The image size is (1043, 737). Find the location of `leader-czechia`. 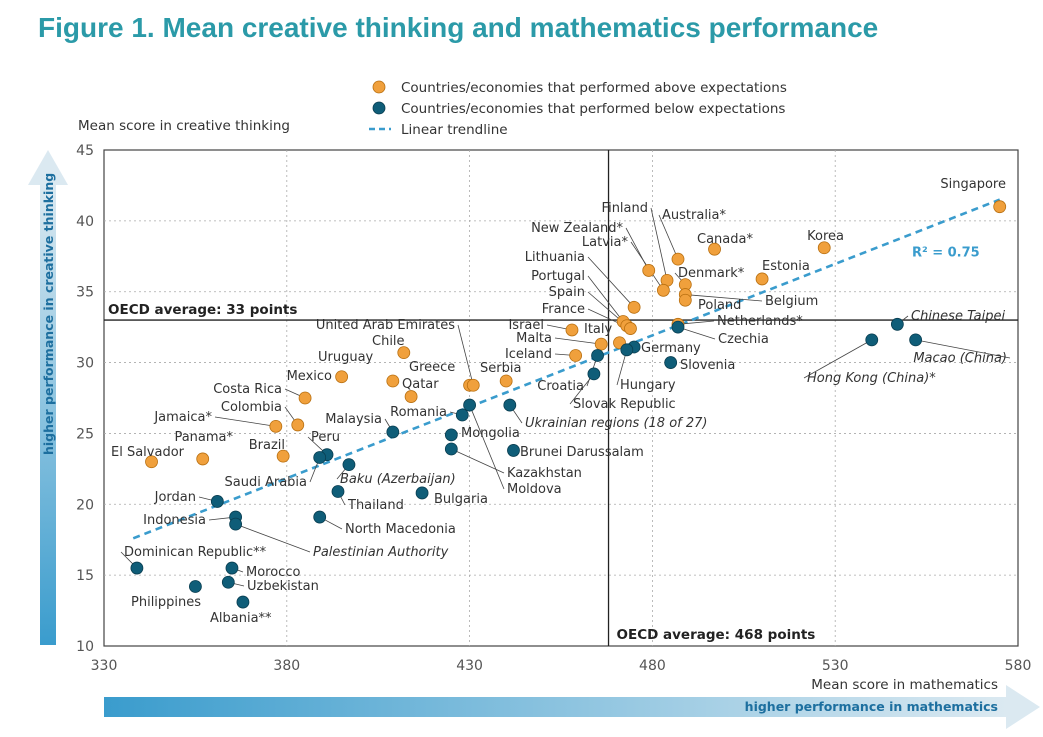

leader-czechia is located at coordinates (696, 333).